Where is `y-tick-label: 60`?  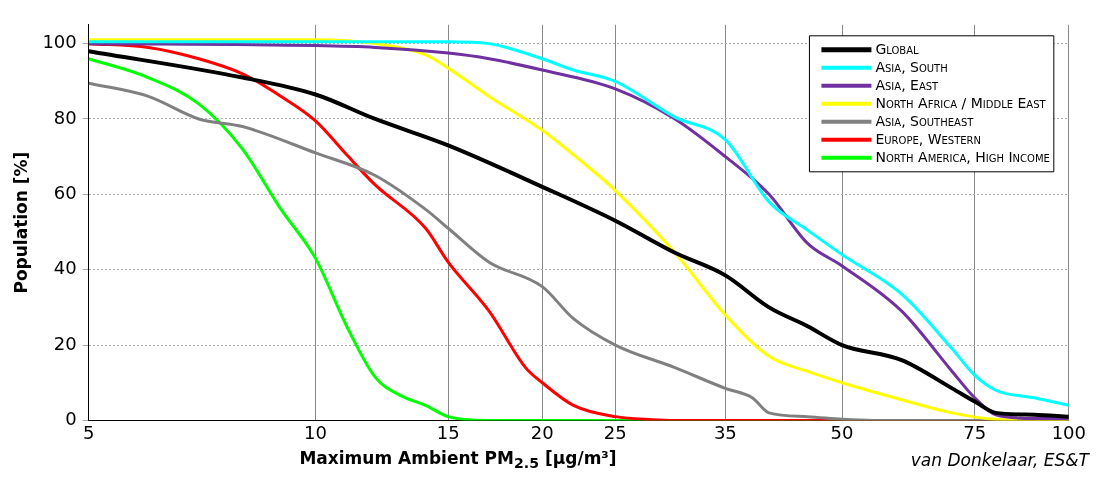 y-tick-label: 60 is located at coordinates (65, 193).